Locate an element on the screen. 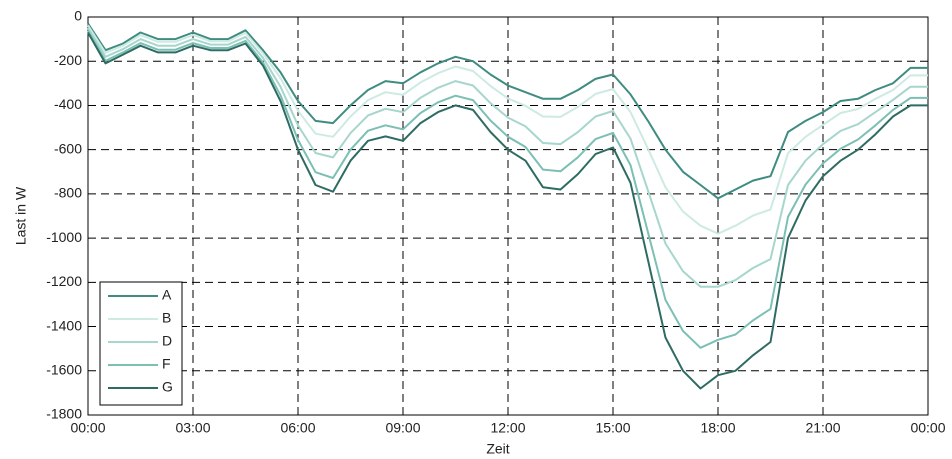  y-tick-label: -400 is located at coordinates (68, 104).